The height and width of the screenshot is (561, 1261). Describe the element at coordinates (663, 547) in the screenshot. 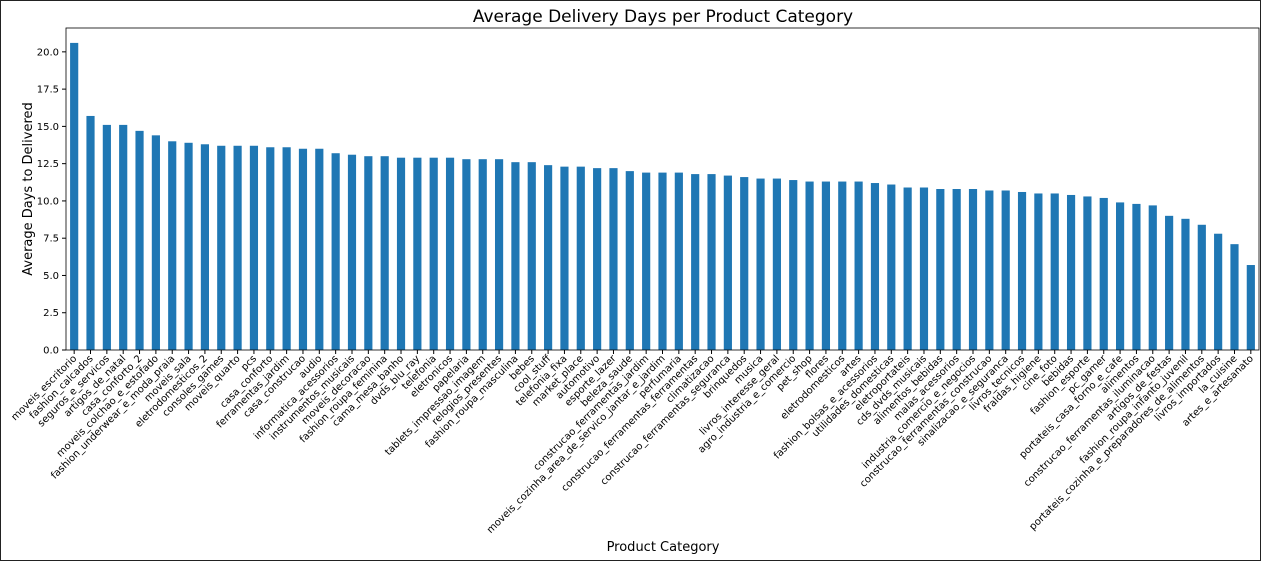

I see `x-axis-label: Product Category` at that location.